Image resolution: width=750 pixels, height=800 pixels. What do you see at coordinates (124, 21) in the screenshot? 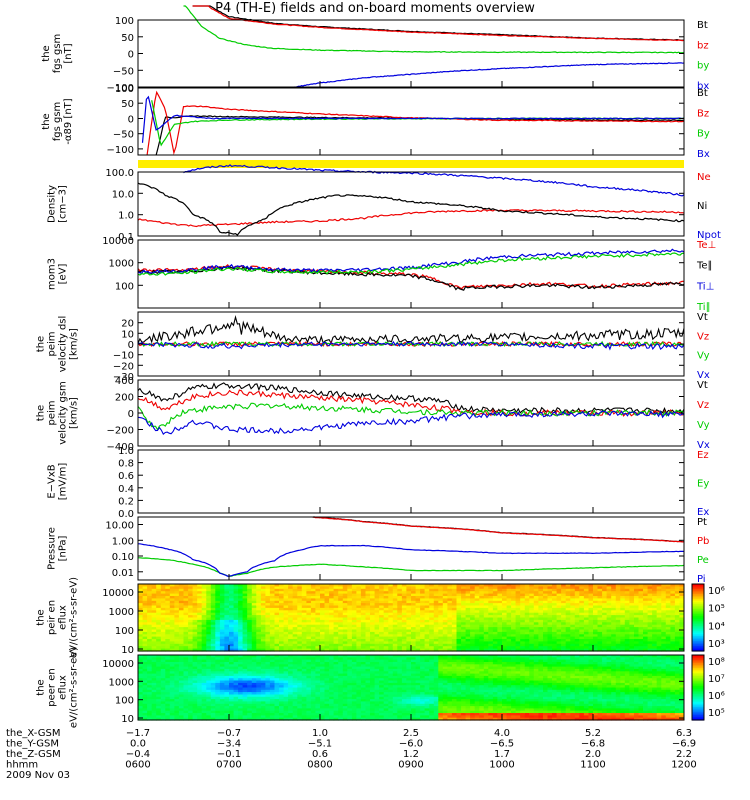
I see `y-tick-label: 100` at bounding box center [124, 21].